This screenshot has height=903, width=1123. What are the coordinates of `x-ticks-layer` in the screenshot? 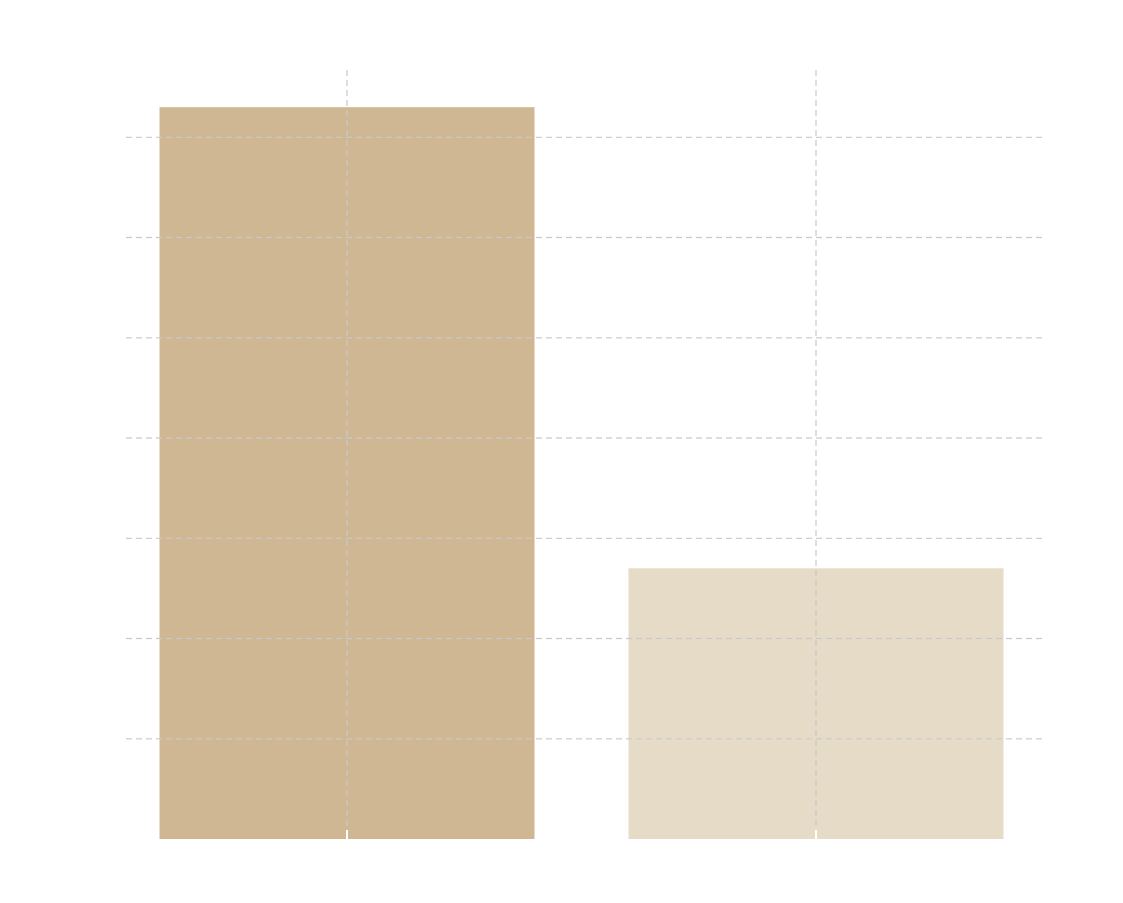 It's located at (581, 834).